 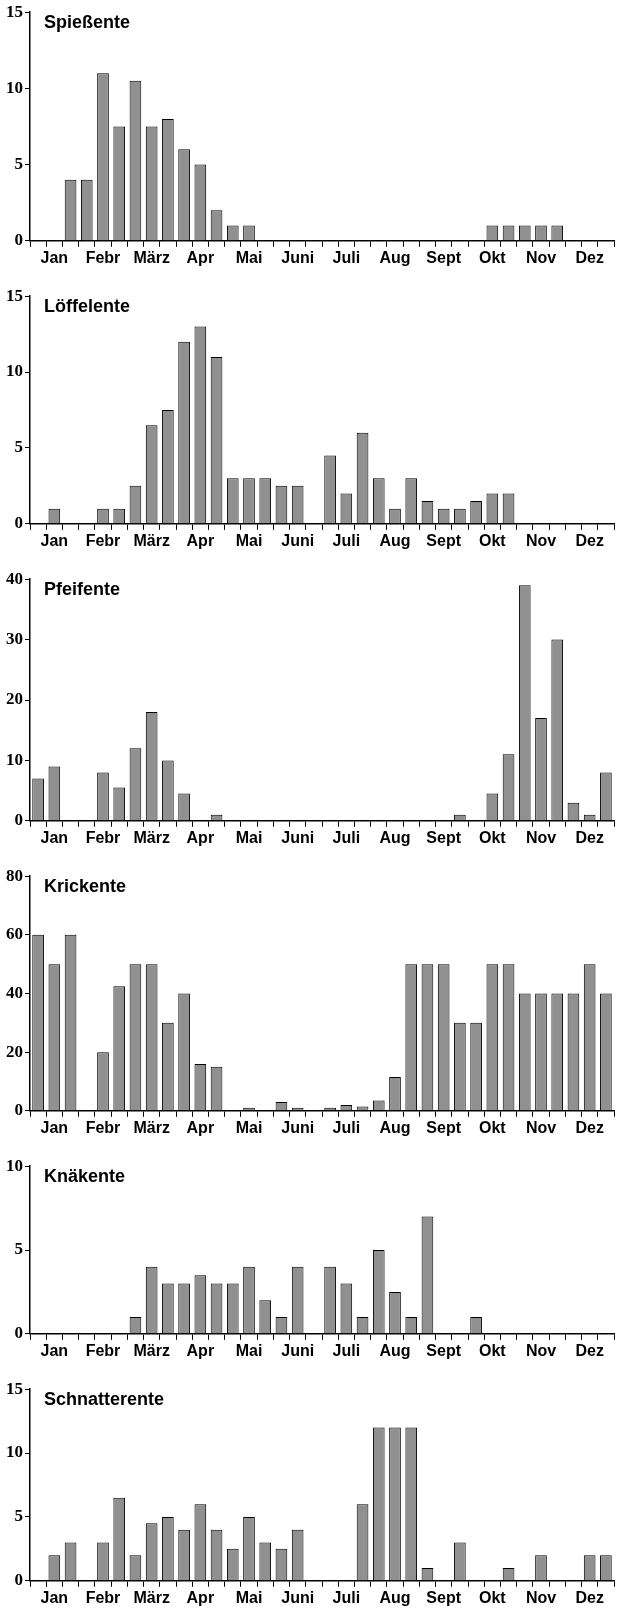 What do you see at coordinates (14, 875) in the screenshot?
I see `y-tick-label: 80` at bounding box center [14, 875].